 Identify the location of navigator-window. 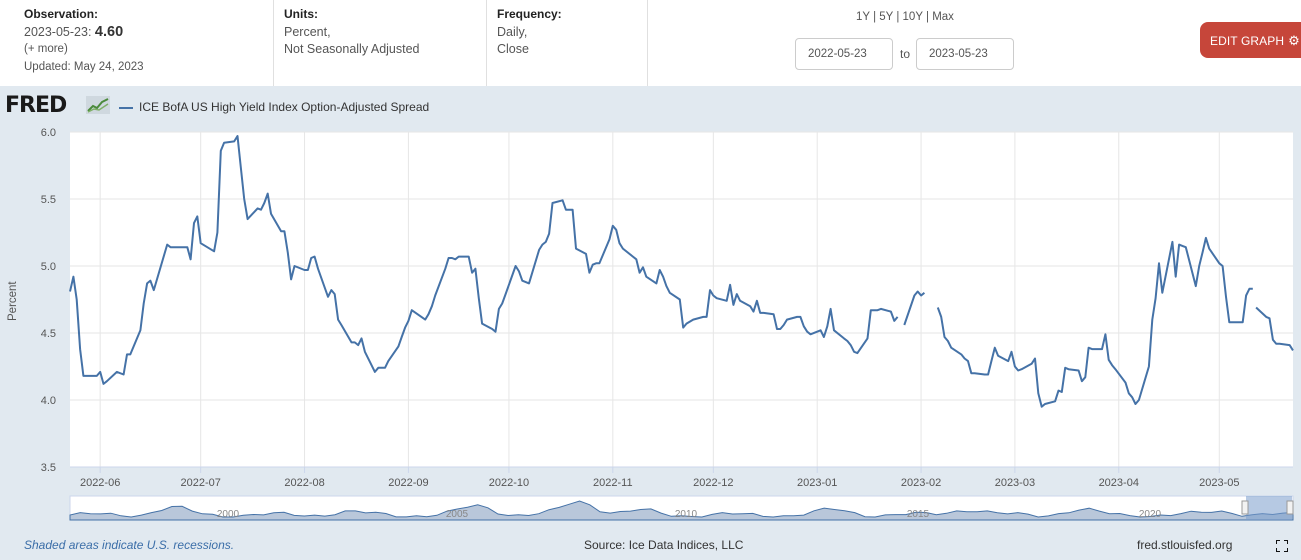
(1269, 508).